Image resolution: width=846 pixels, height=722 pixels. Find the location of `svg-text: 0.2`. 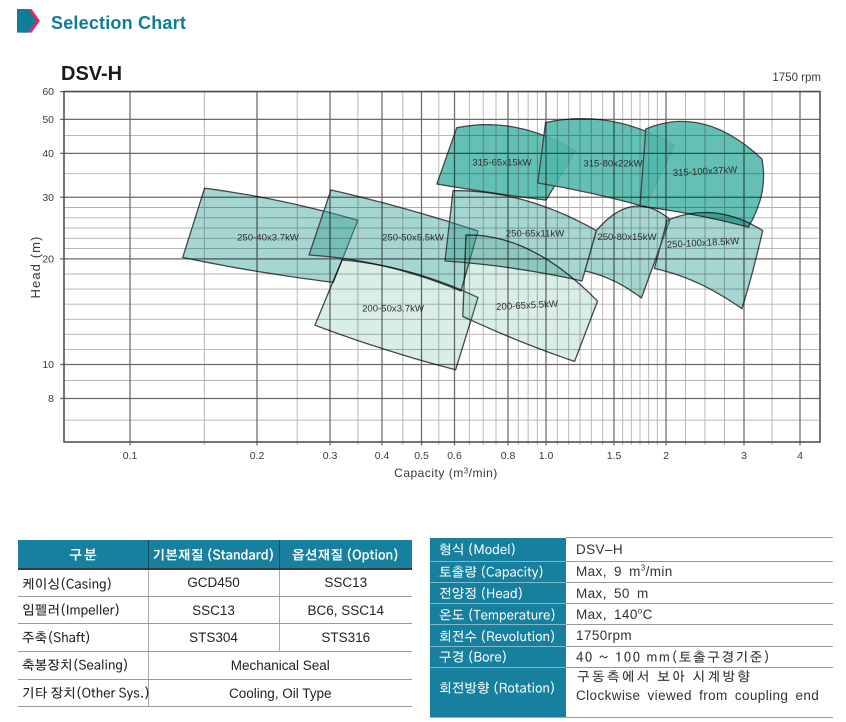

svg-text: 0.2 is located at coordinates (257, 456).